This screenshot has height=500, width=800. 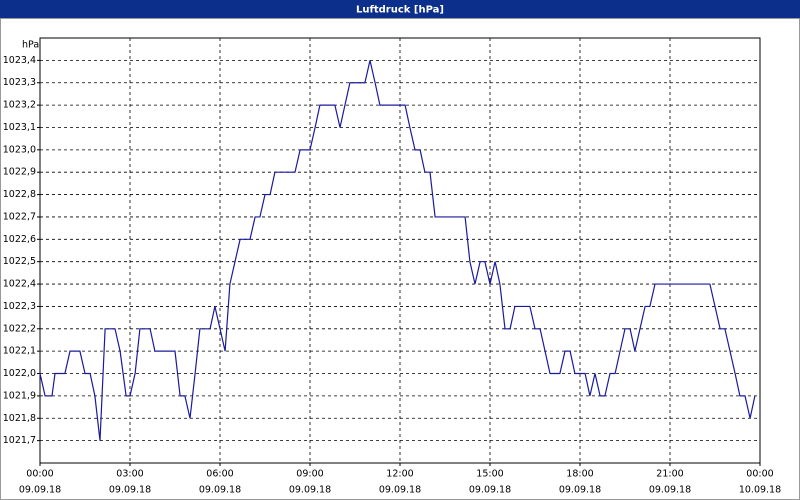 What do you see at coordinates (19, 194) in the screenshot?
I see `y-tick-label: 1022,8` at bounding box center [19, 194].